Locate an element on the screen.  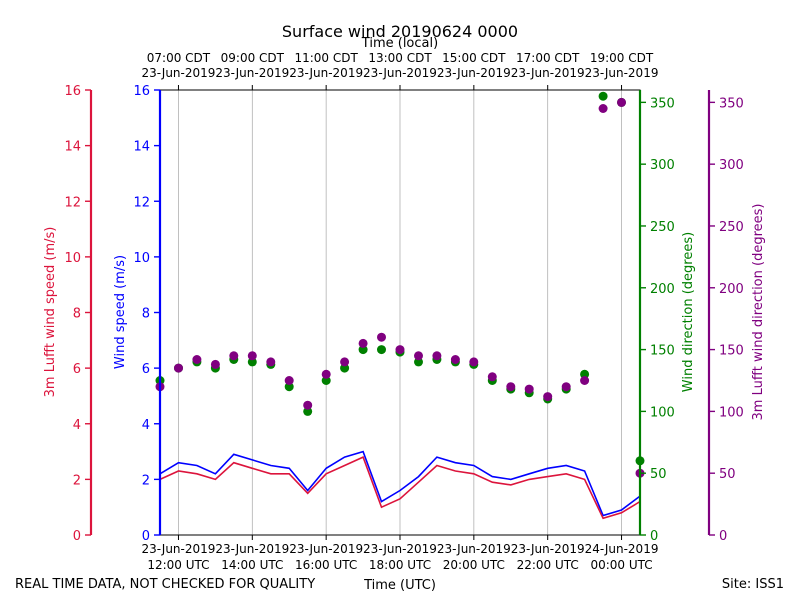
lufft-speed-axis-tick-label: 4 is located at coordinates (77, 425).